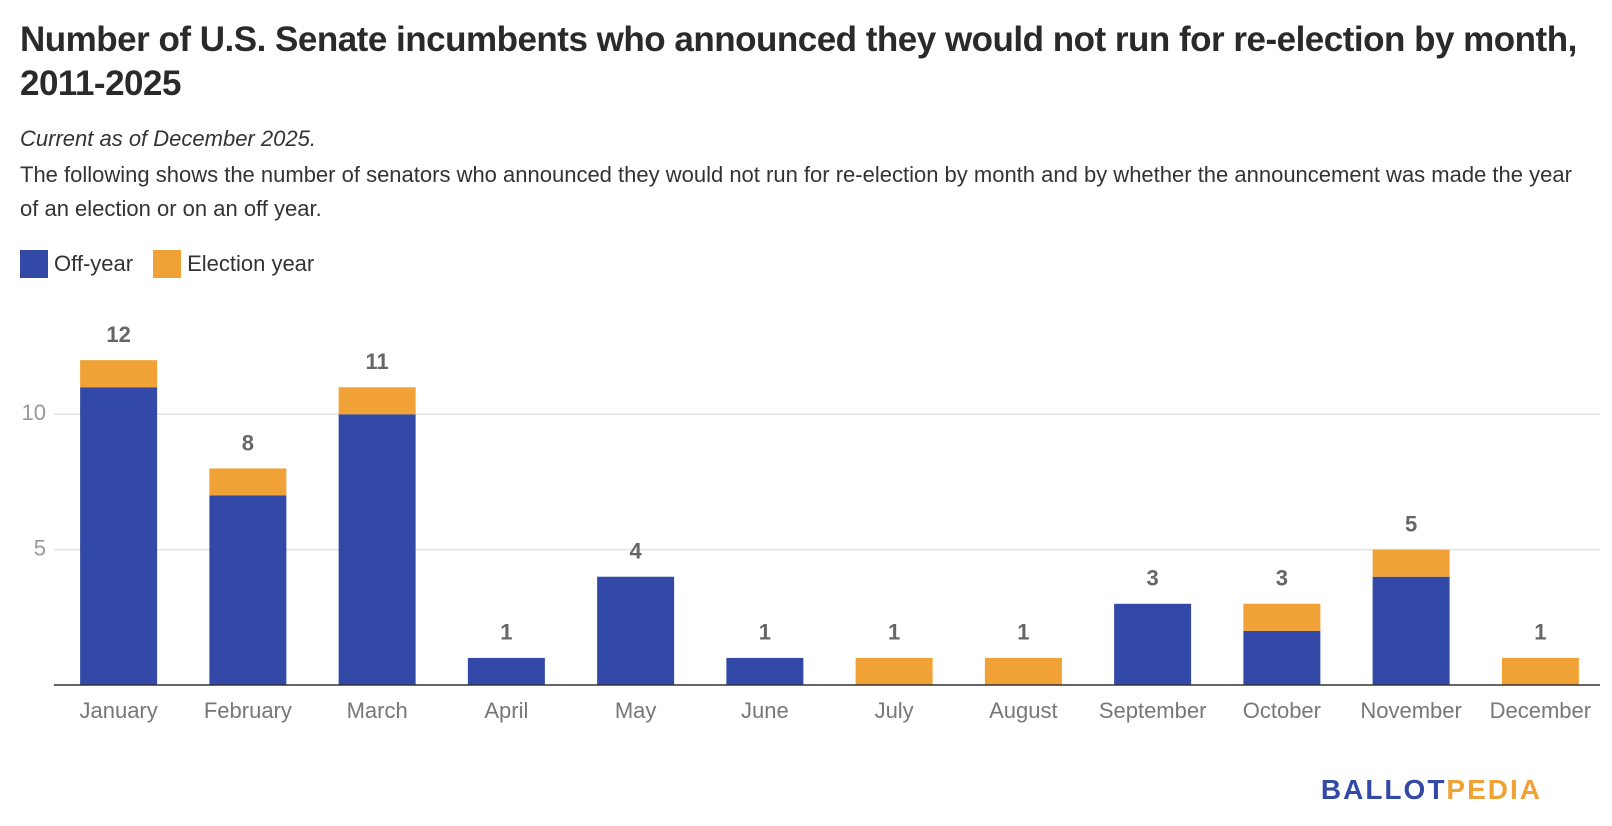 The height and width of the screenshot is (826, 1612). I want to click on legend-item: Election year, so click(233, 264).